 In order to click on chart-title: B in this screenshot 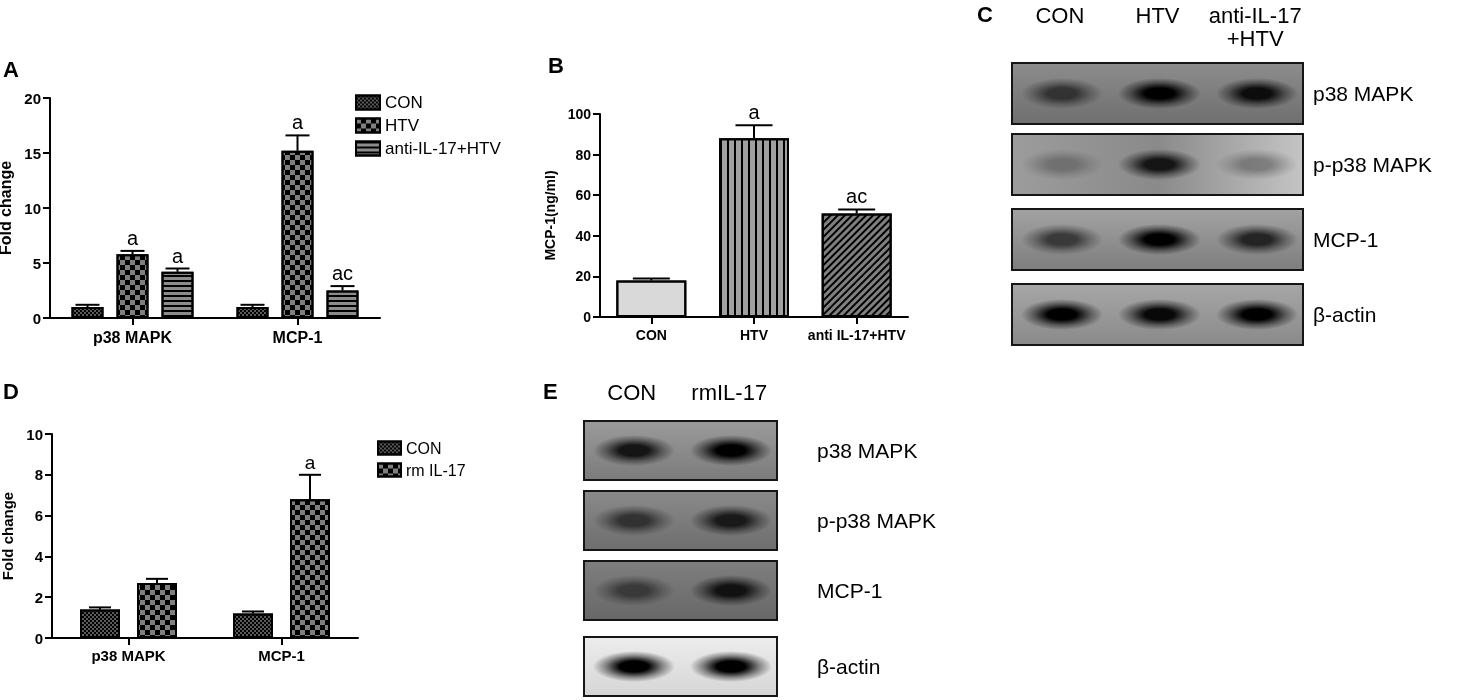, I will do `click(556, 65)`.